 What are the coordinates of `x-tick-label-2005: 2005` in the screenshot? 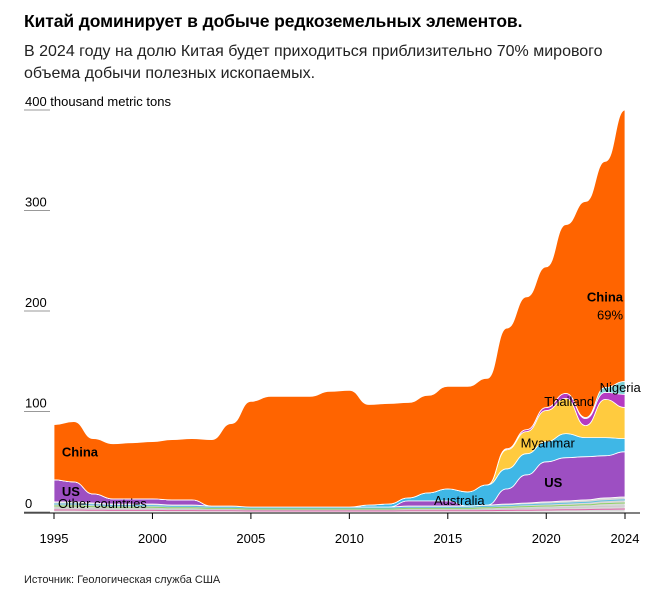 It's located at (250, 538).